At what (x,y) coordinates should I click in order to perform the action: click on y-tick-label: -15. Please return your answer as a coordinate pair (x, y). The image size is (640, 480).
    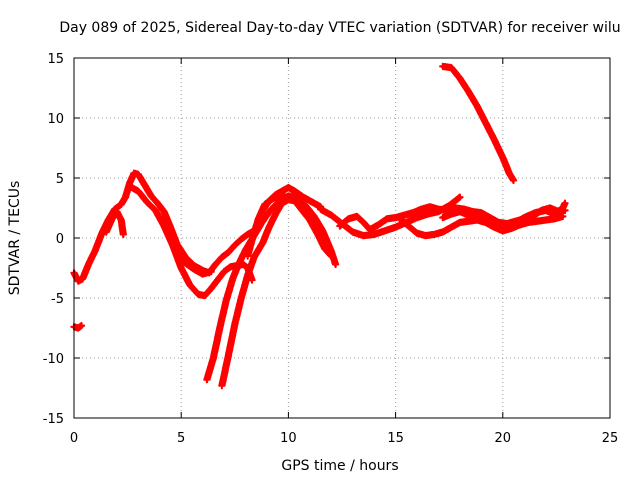
    Looking at the image, I should click on (53, 419).